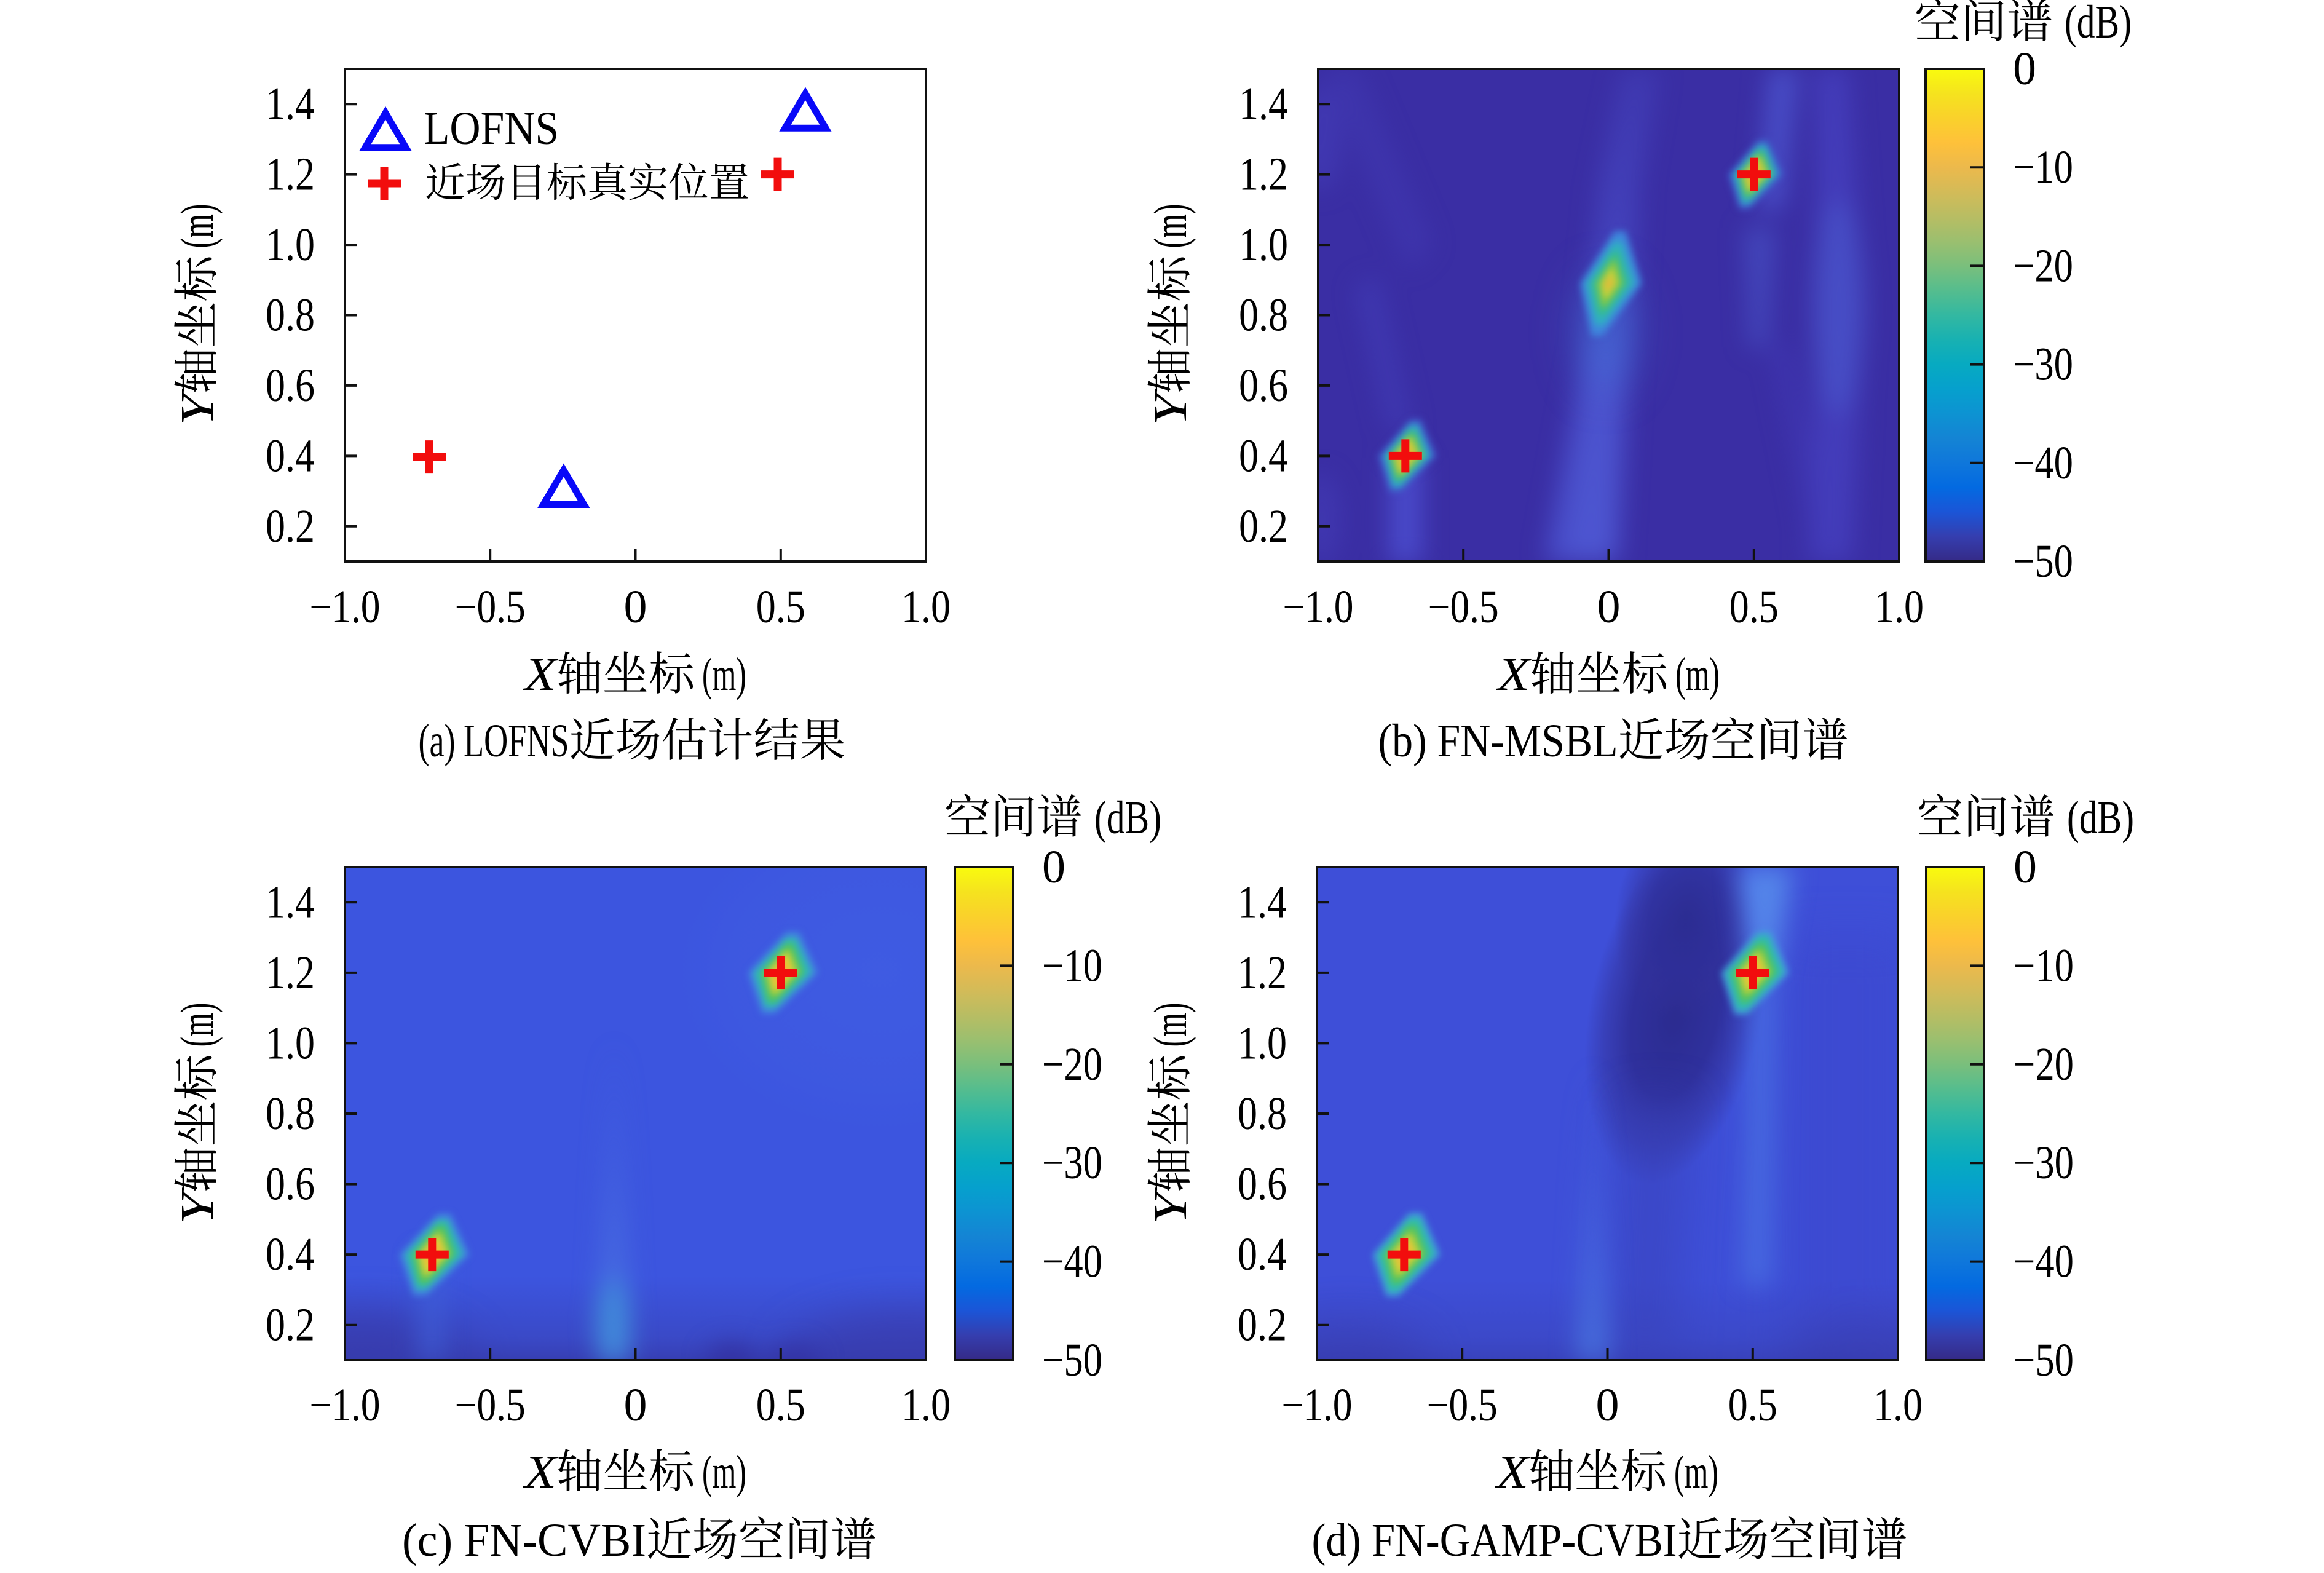 Image resolution: width=2324 pixels, height=1573 pixels. I want to click on svg-text: LOFNS, so click(491, 128).